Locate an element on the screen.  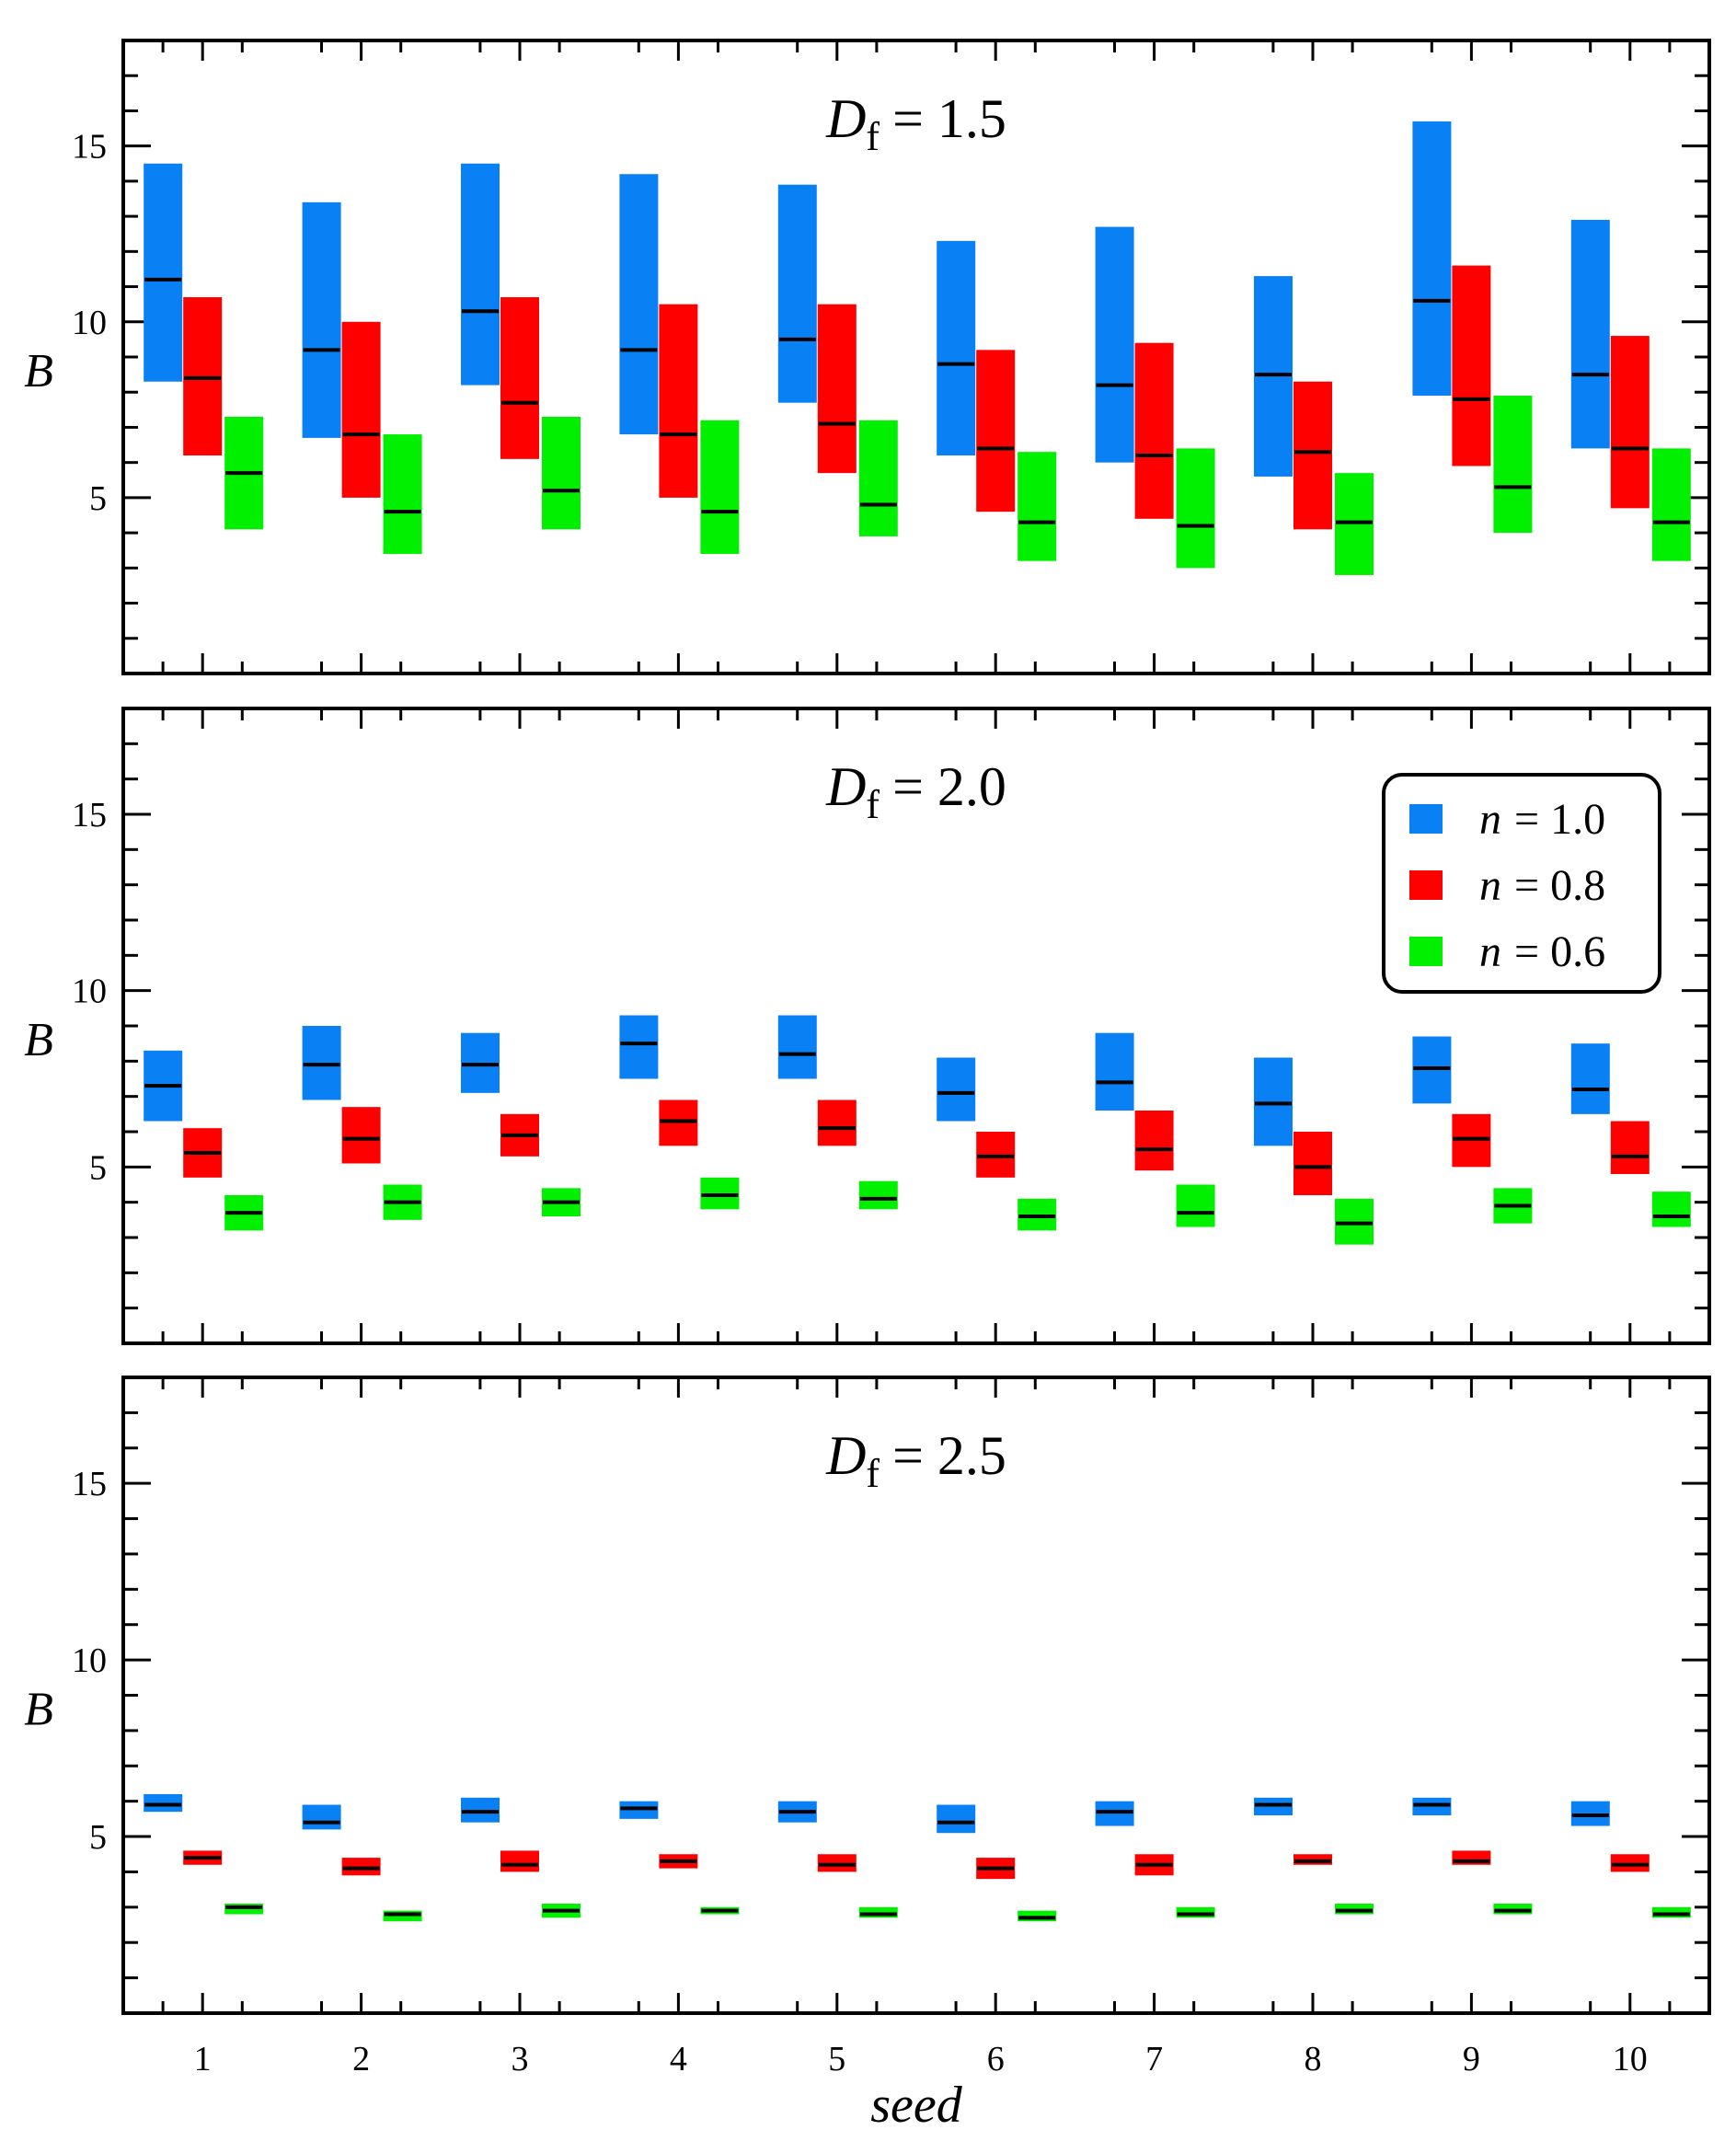
x-tick-label: 1 is located at coordinates (203, 2059).